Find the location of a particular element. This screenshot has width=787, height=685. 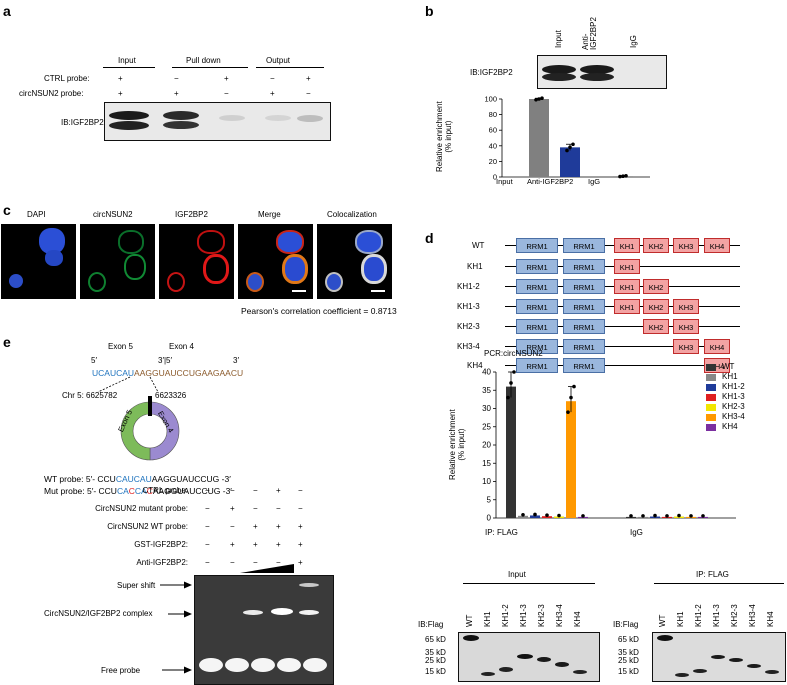

header-output-line is located at coordinates (290, 67).